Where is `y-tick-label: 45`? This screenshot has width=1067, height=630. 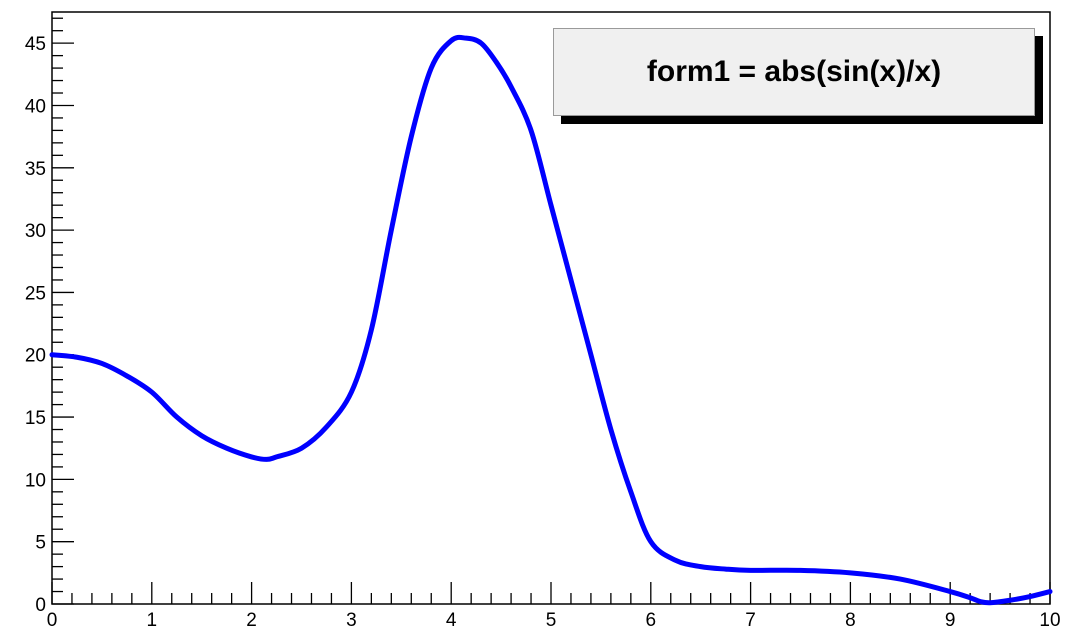 y-tick-label: 45 is located at coordinates (35, 44).